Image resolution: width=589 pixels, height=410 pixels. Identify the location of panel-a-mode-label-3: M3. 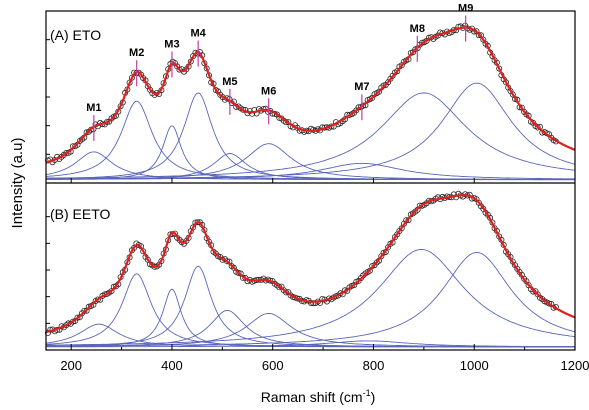
(171, 44).